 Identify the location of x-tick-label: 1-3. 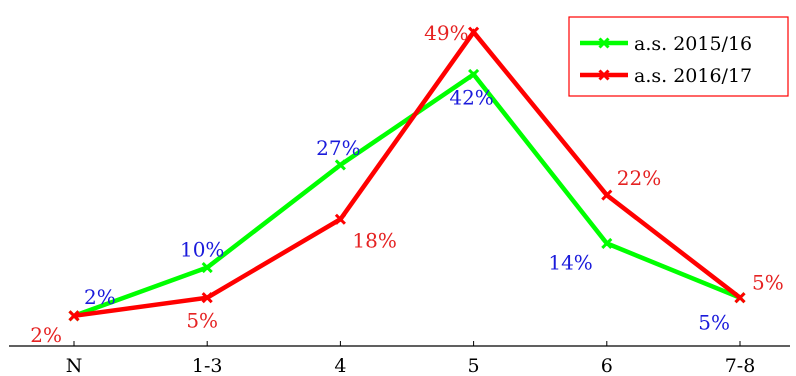
(207, 365).